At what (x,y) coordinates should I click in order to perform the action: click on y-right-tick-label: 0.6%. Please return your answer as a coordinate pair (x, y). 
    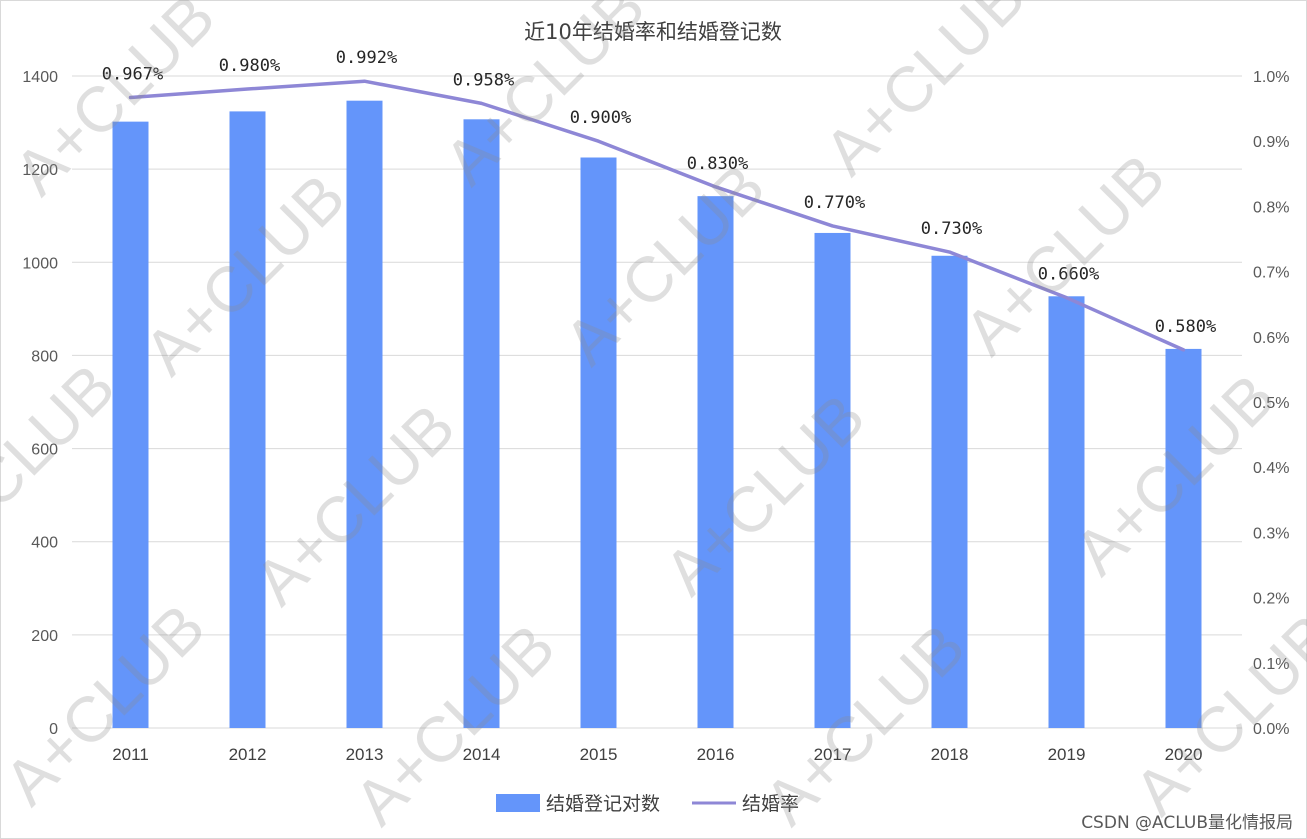
    Looking at the image, I should click on (1271, 338).